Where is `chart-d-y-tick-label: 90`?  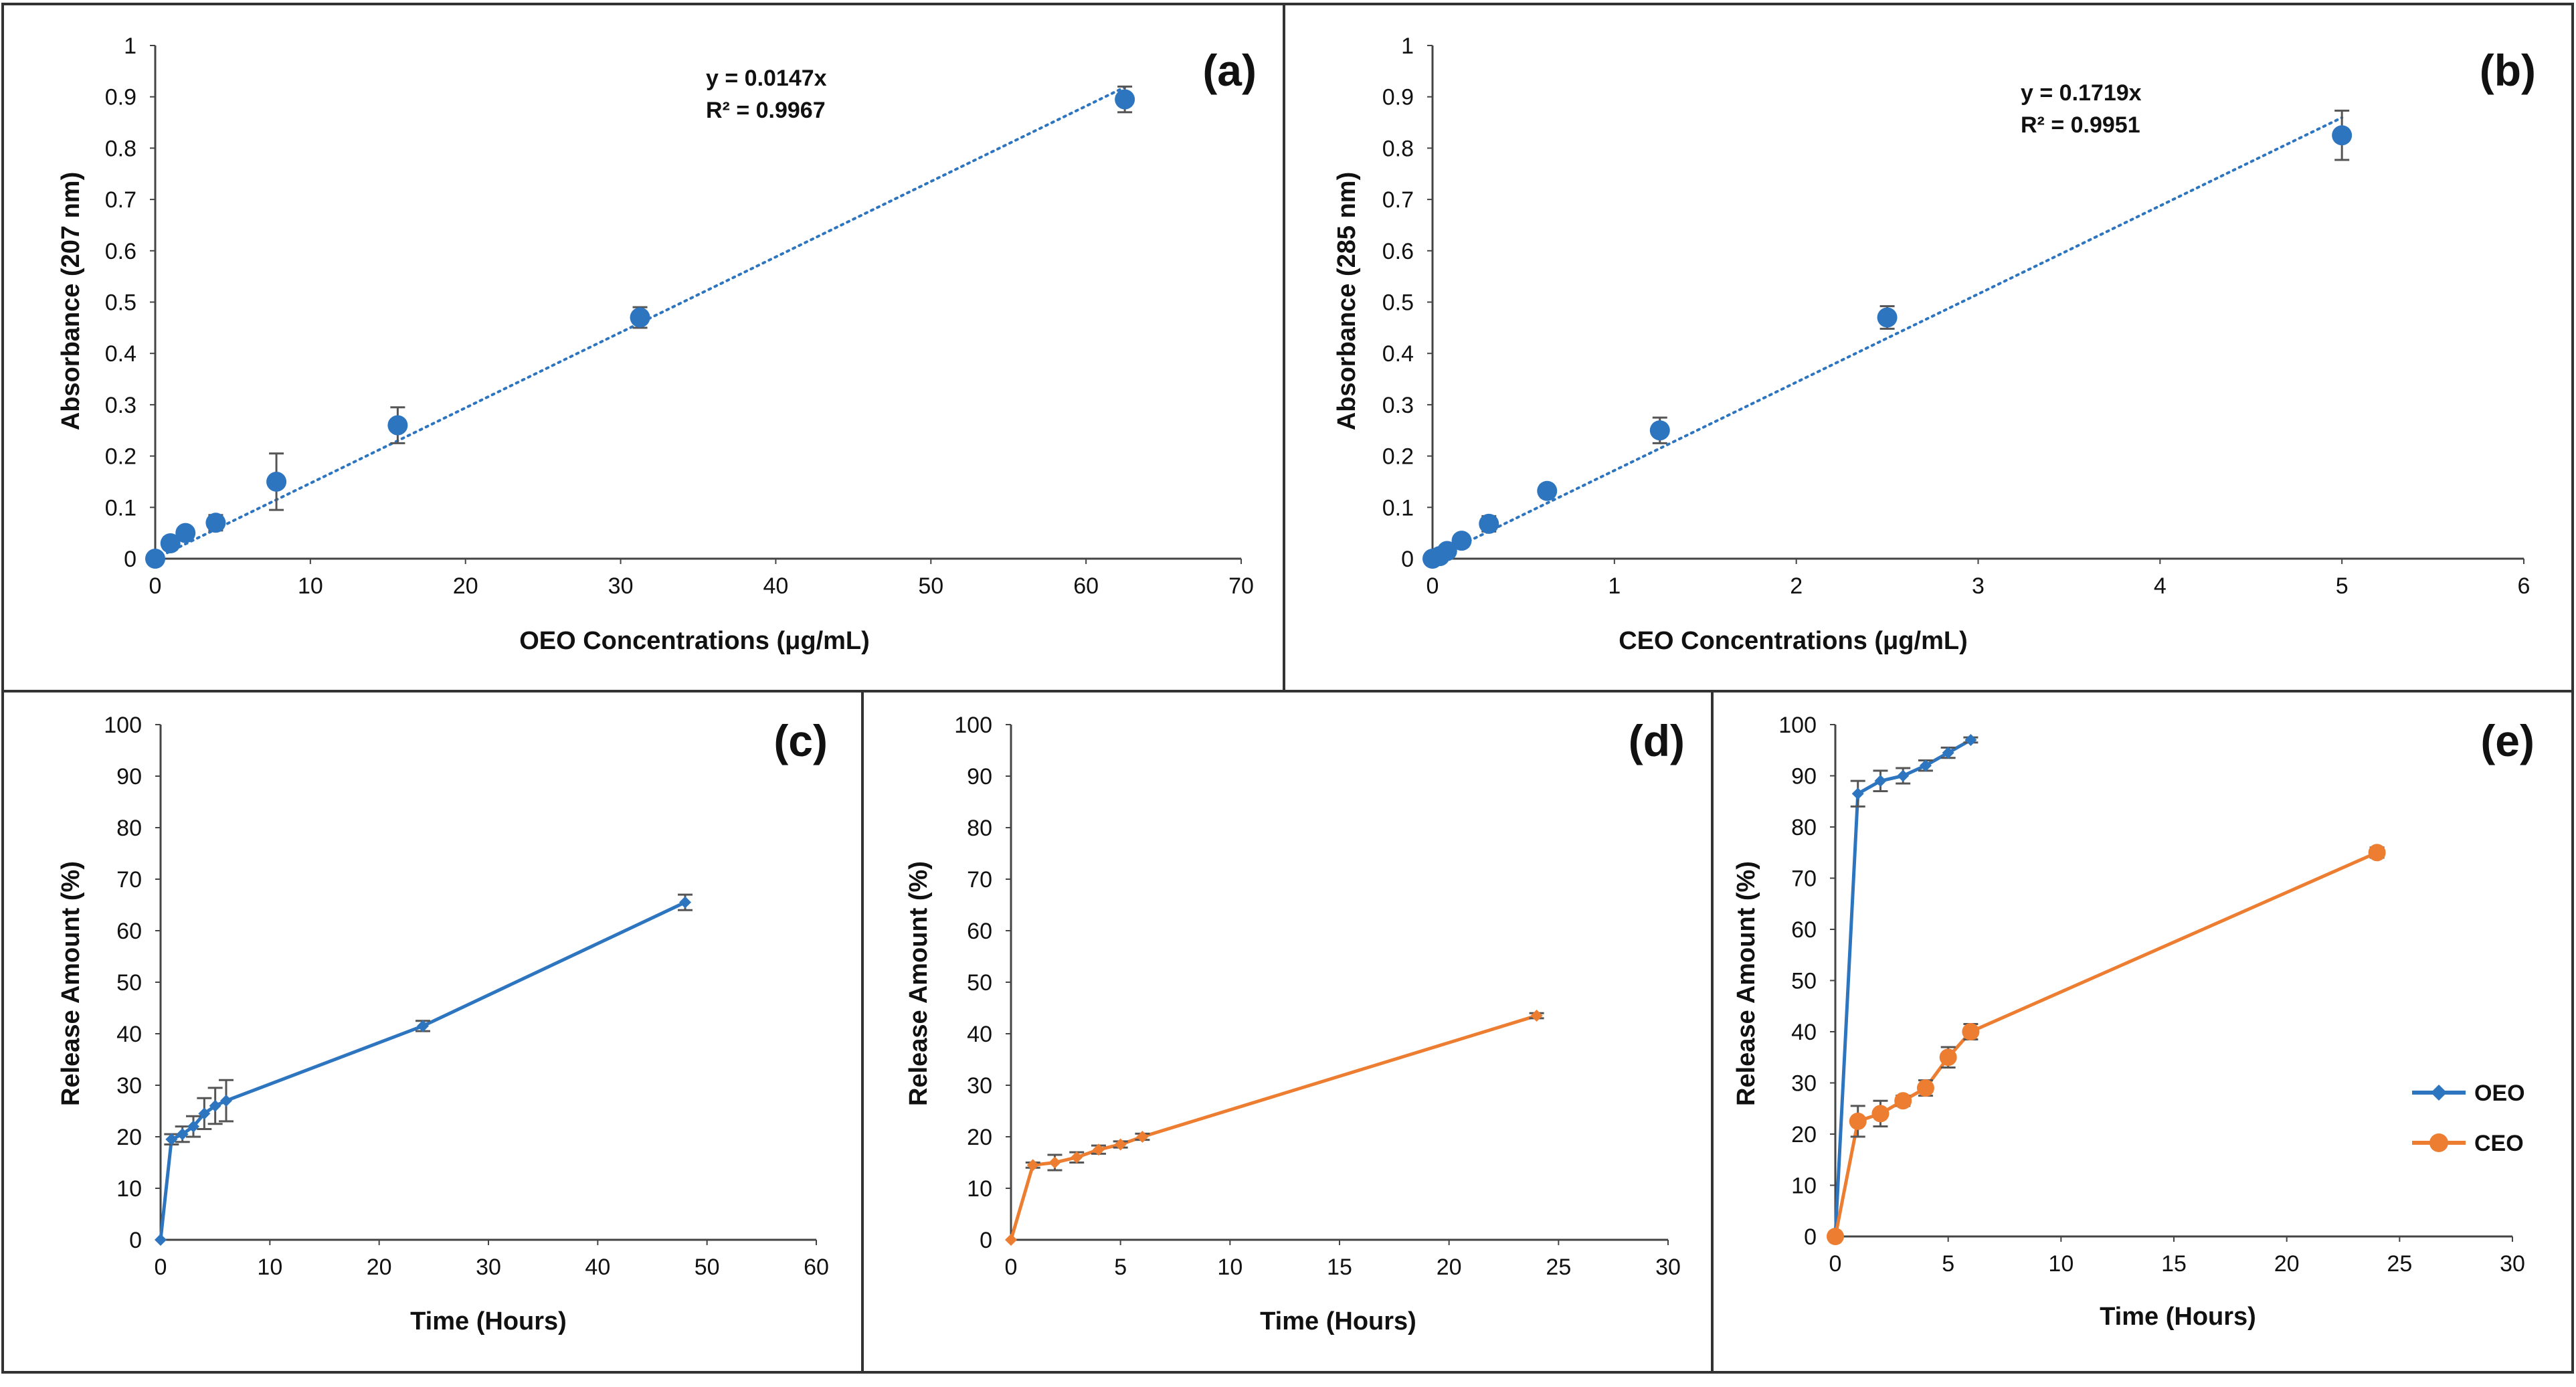 chart-d-y-tick-label: 90 is located at coordinates (979, 777).